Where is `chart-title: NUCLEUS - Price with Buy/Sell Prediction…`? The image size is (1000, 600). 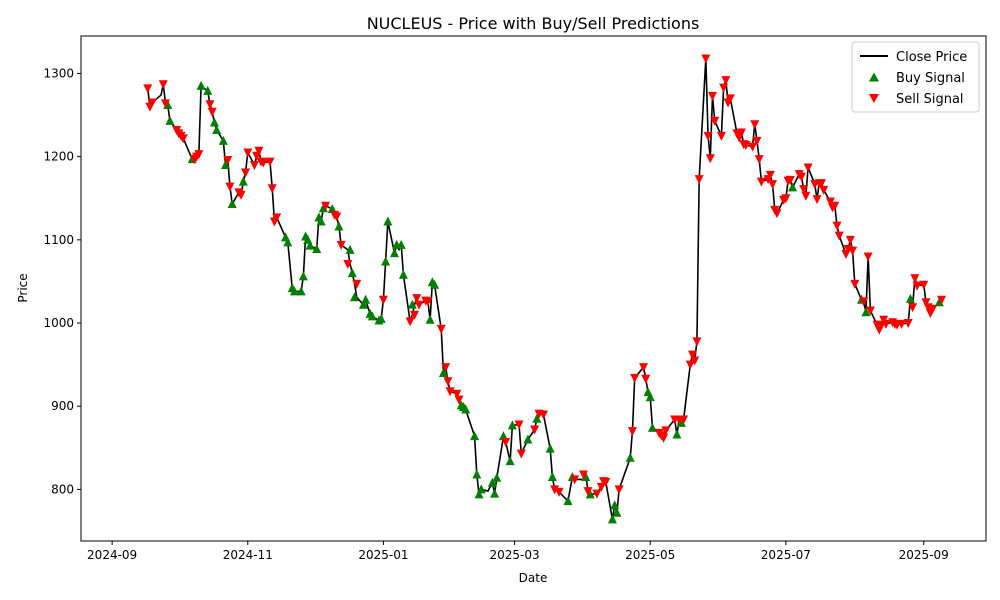 chart-title: NUCLEUS - Price with Buy/Sell Prediction… is located at coordinates (533, 23).